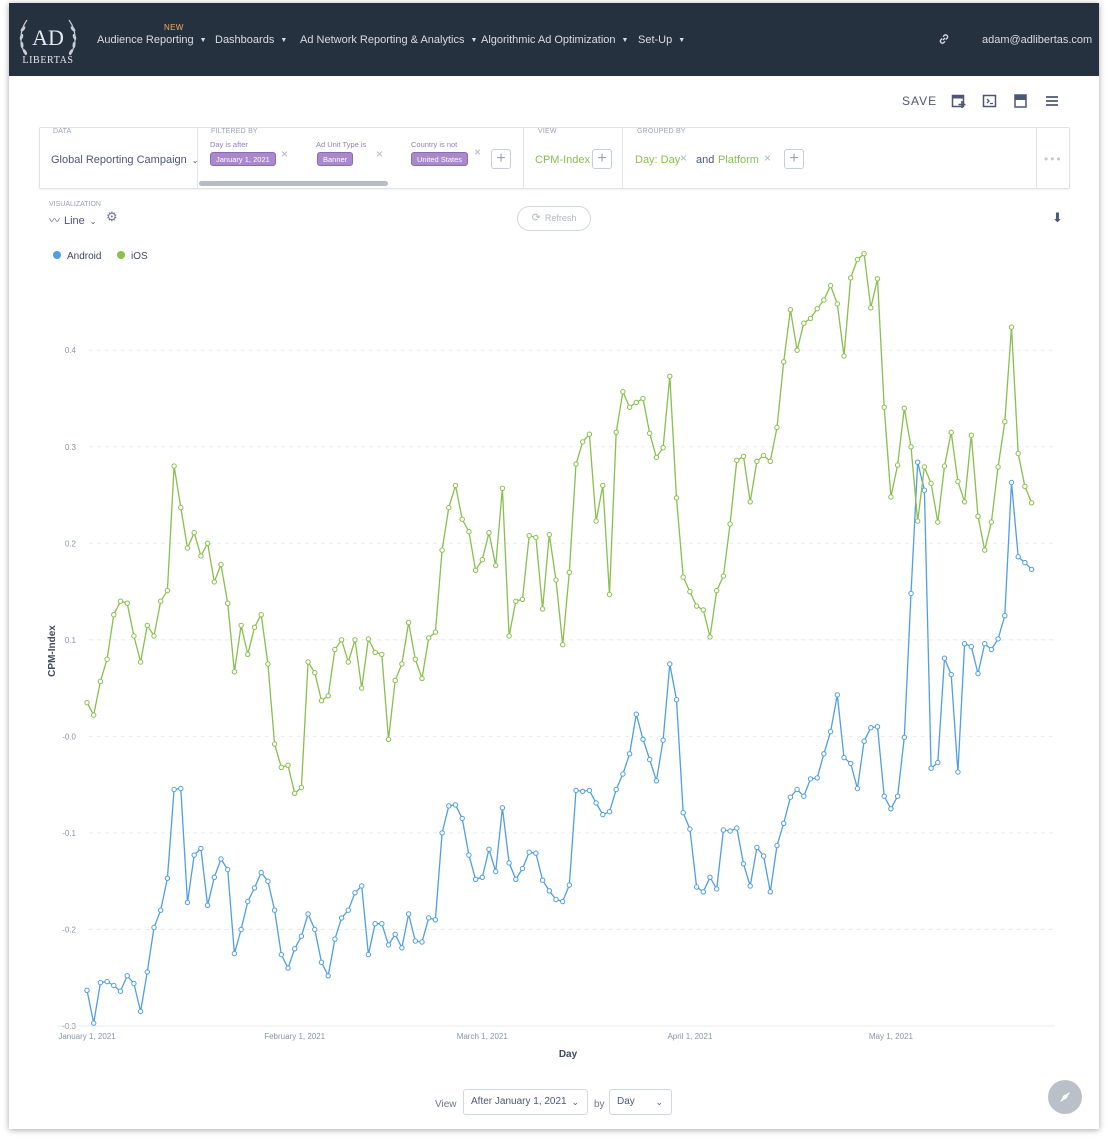 The image size is (1108, 1143). What do you see at coordinates (478, 152) in the screenshot?
I see `remove-filter-country-icon: ×` at bounding box center [478, 152].